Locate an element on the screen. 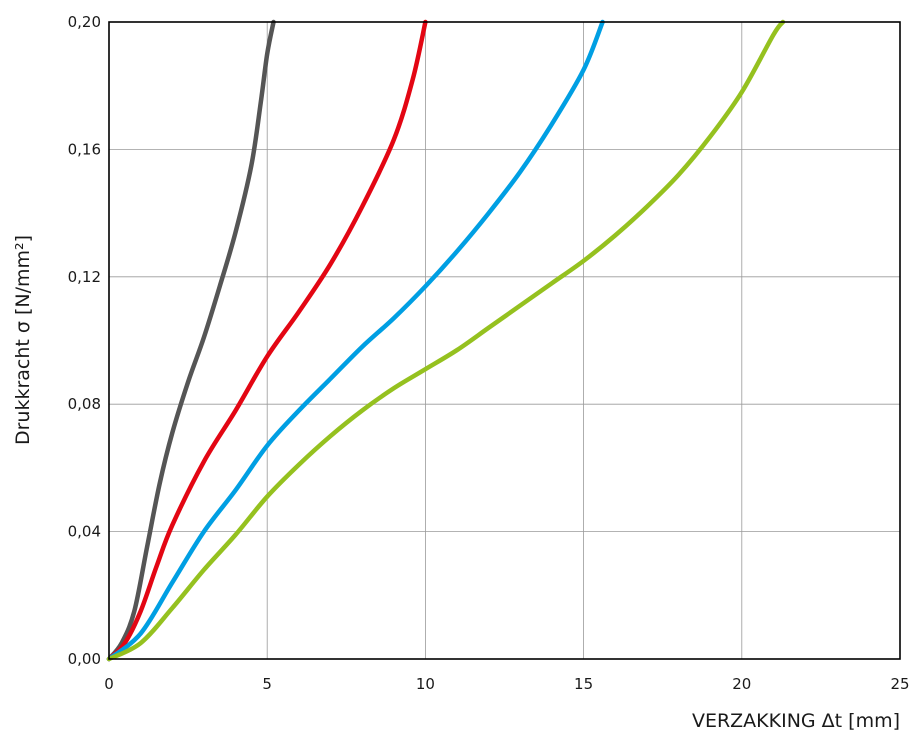 The image size is (914, 738). x-tick-labels: 0 5 10 15 20 25 is located at coordinates (506, 684).